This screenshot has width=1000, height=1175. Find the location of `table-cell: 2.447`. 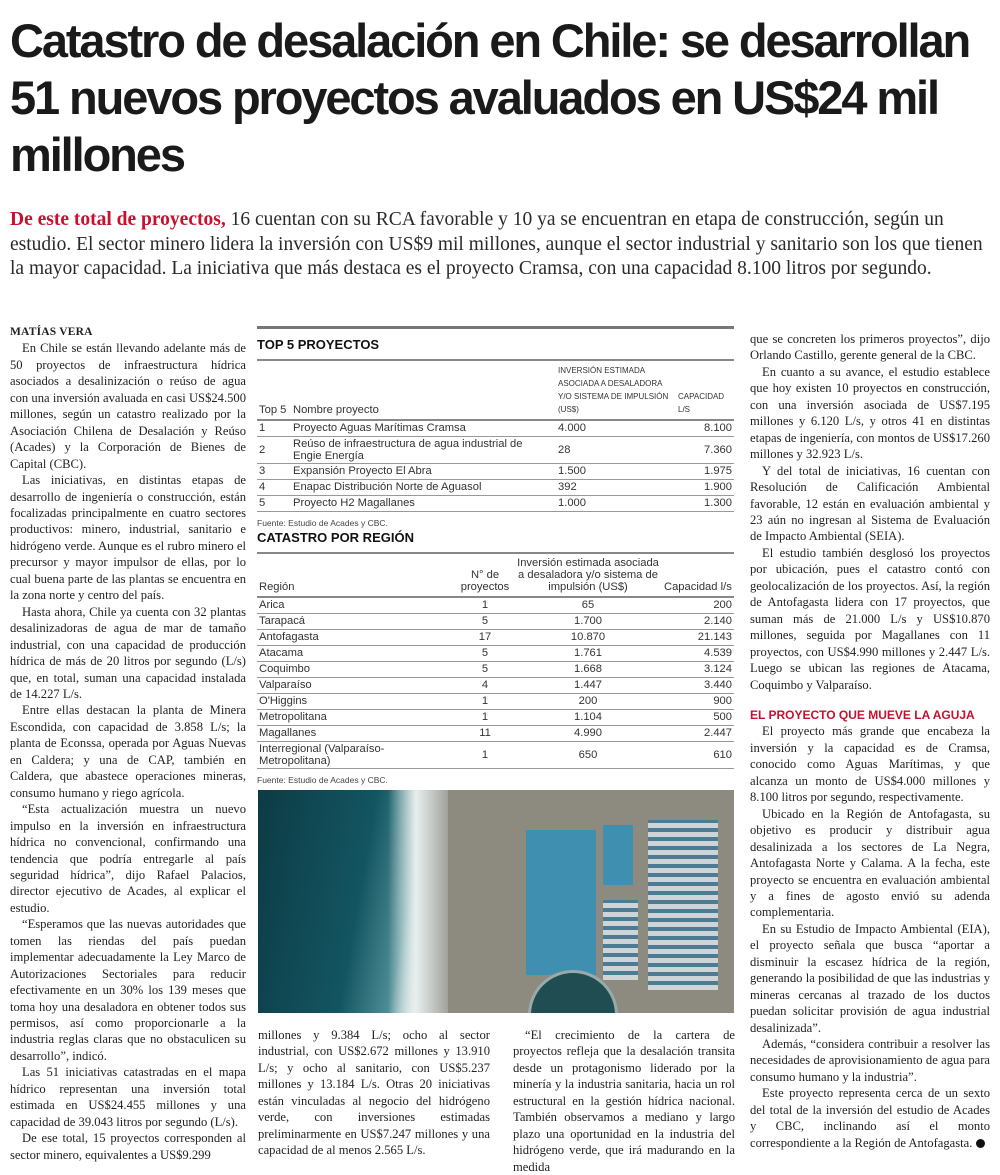

table-cell: 2.447 is located at coordinates (698, 733).